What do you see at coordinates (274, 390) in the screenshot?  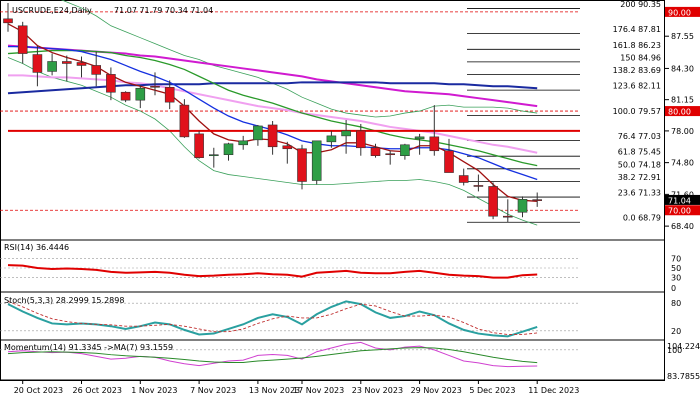 I see `time-tick-label: 13 Nov 2023` at bounding box center [274, 390].